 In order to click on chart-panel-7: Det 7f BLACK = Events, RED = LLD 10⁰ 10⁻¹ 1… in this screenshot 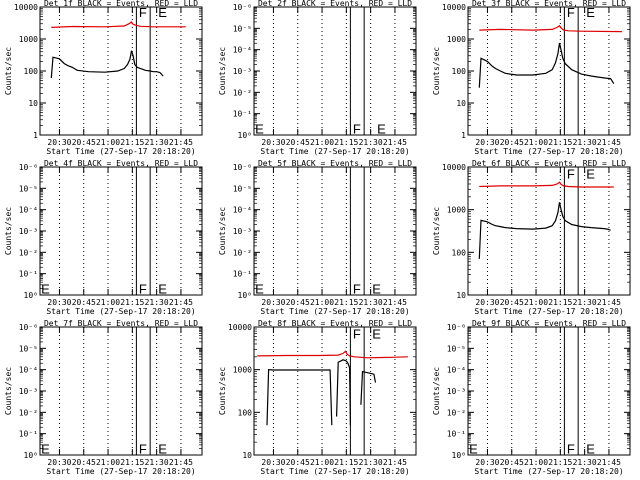, I will do `click(103, 397)`.